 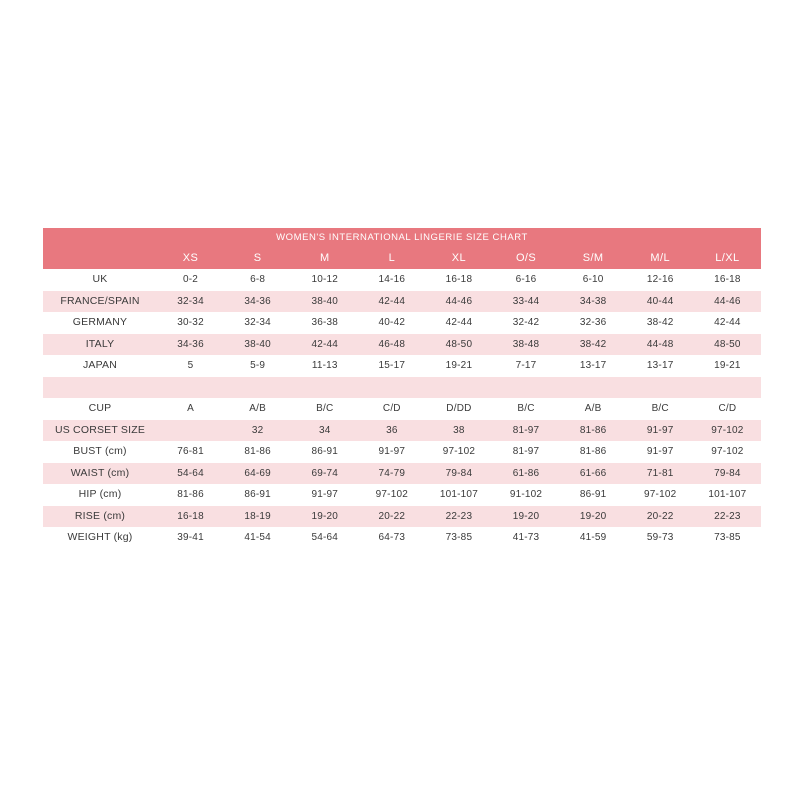 What do you see at coordinates (392, 409) in the screenshot?
I see `cell-cup-l: C/D` at bounding box center [392, 409].